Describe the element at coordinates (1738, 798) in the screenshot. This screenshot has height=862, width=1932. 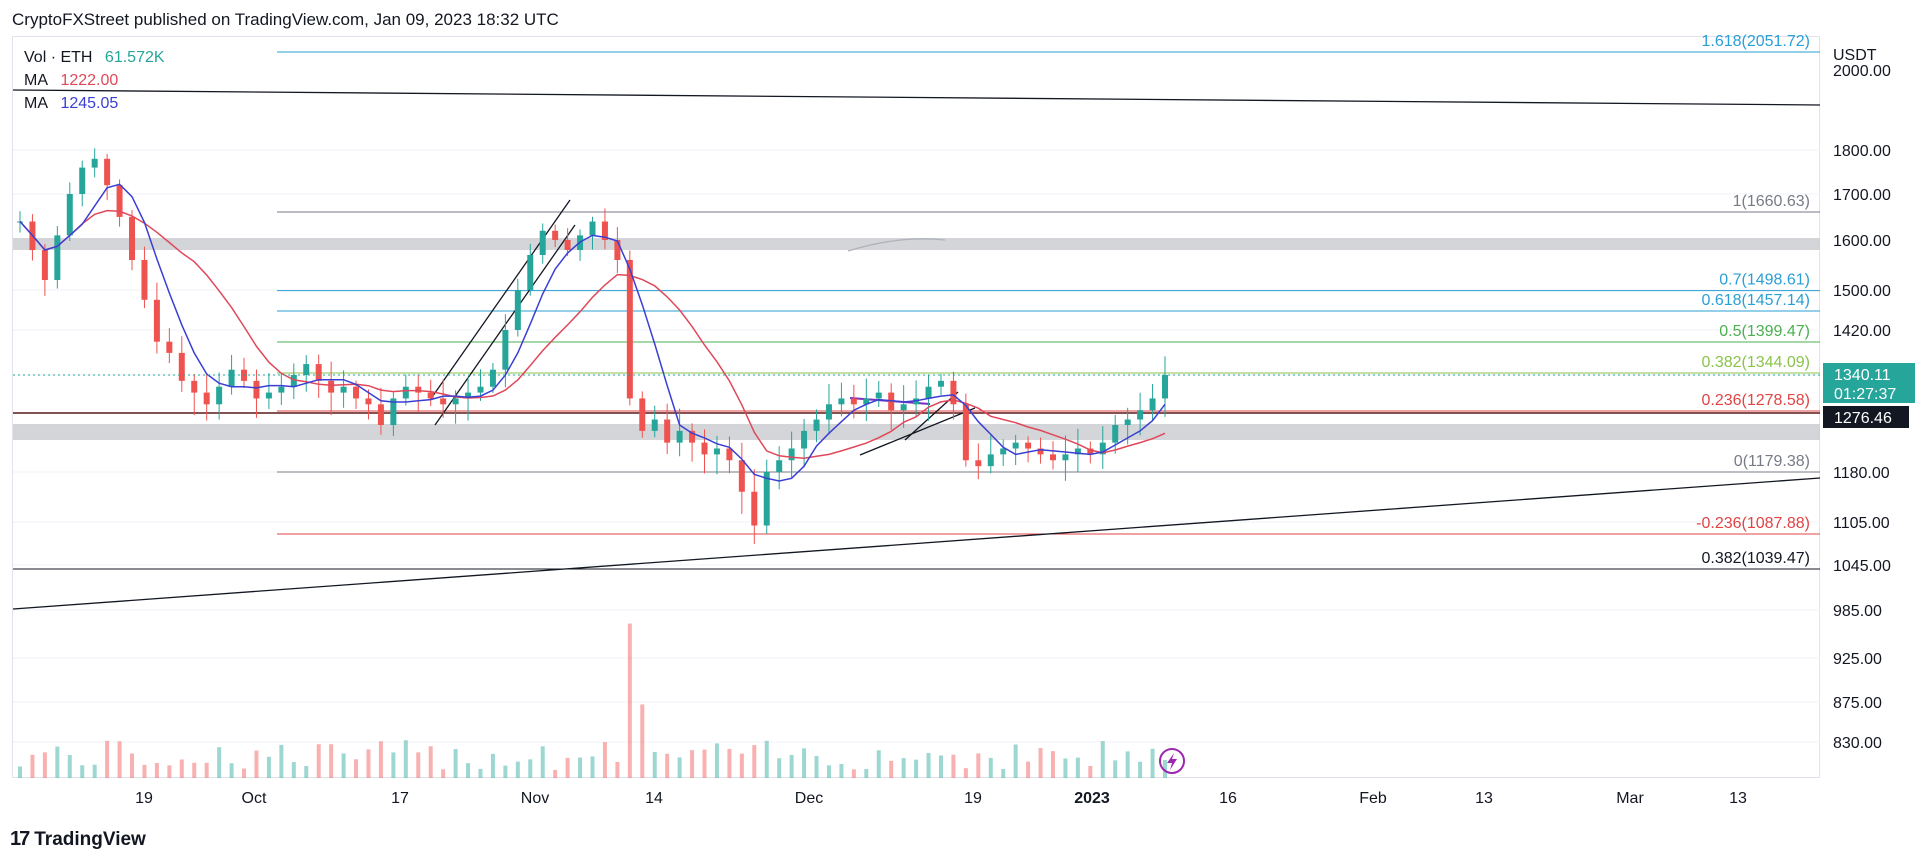
I see `x-tick-label: 13` at that location.